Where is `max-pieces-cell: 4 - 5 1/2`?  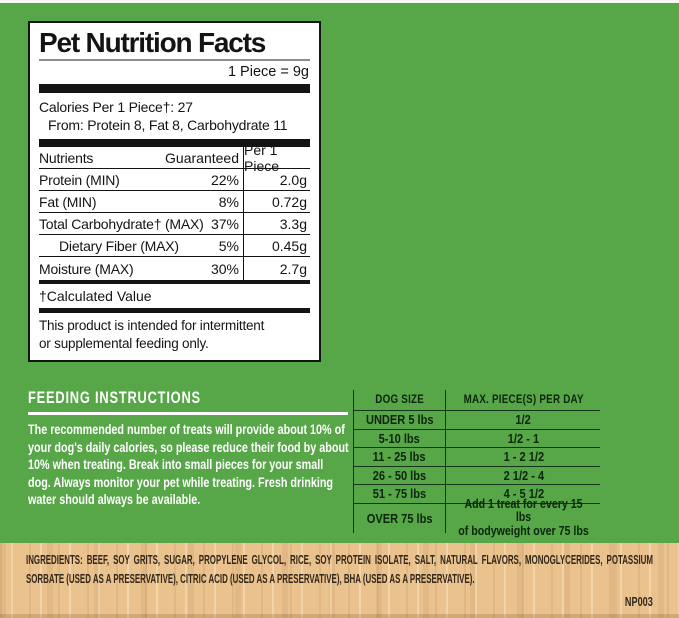
max-pieces-cell: 4 - 5 1/2 is located at coordinates (523, 494).